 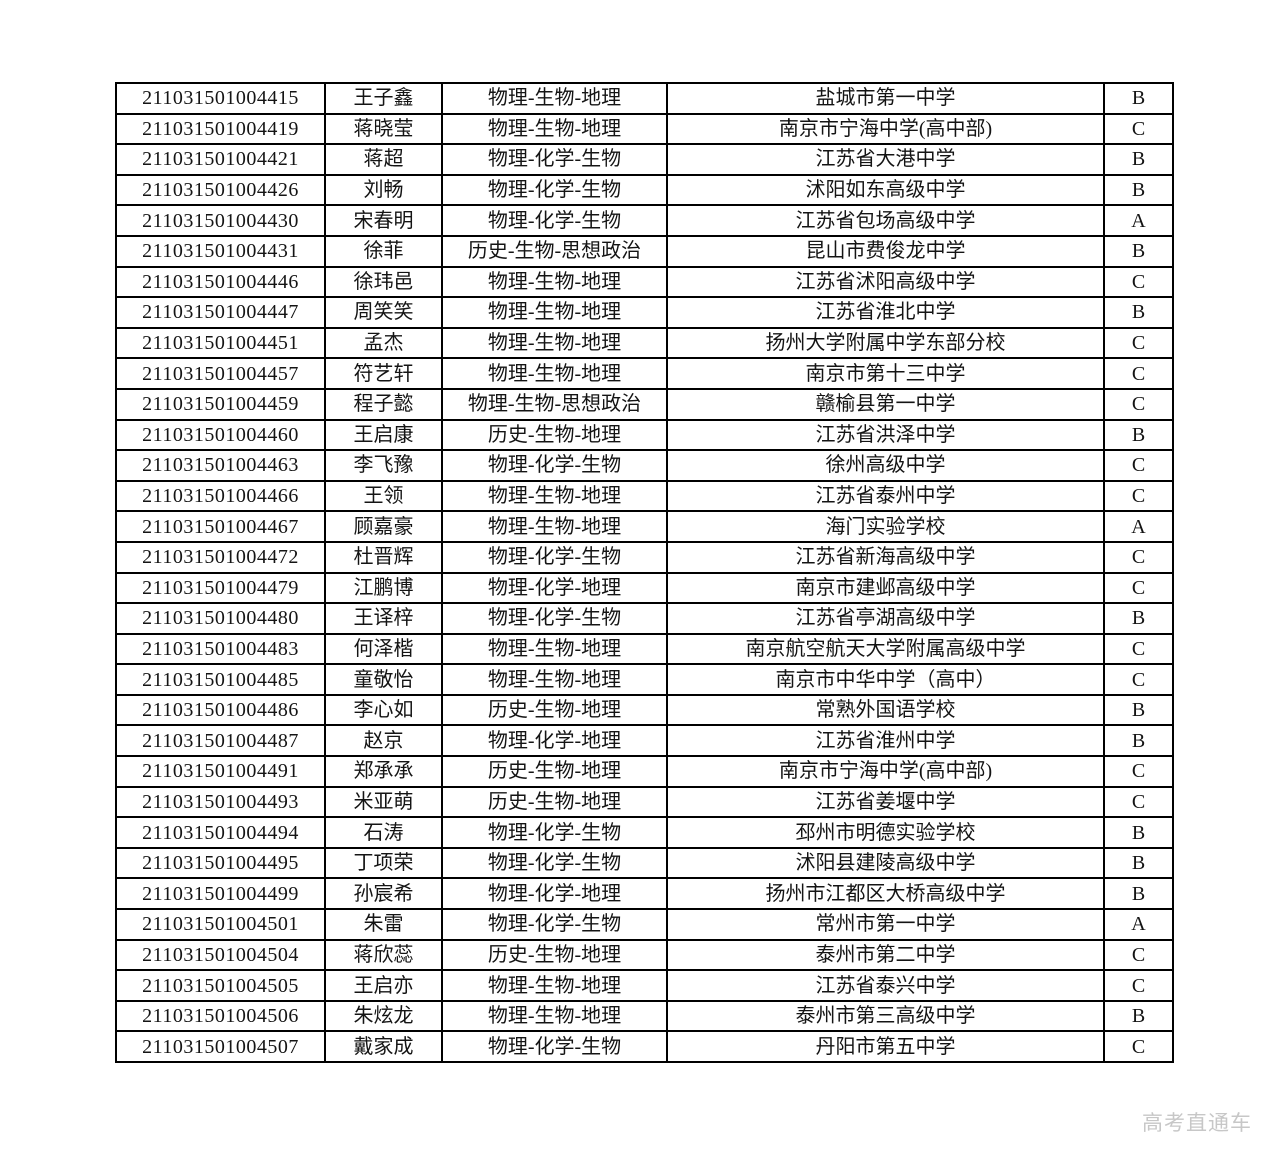 What do you see at coordinates (885, 955) in the screenshot?
I see `cell-school: 泰州市第二中学` at bounding box center [885, 955].